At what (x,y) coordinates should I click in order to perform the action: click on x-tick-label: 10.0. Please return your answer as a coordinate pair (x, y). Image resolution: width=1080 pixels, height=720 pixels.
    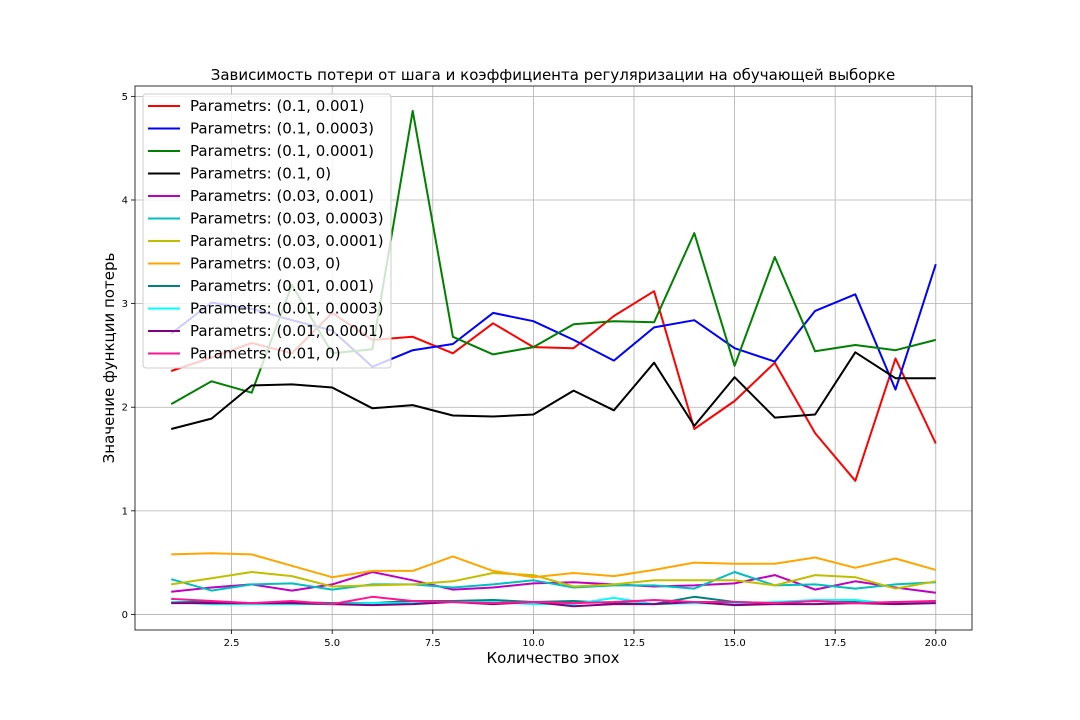
    Looking at the image, I should click on (533, 643).